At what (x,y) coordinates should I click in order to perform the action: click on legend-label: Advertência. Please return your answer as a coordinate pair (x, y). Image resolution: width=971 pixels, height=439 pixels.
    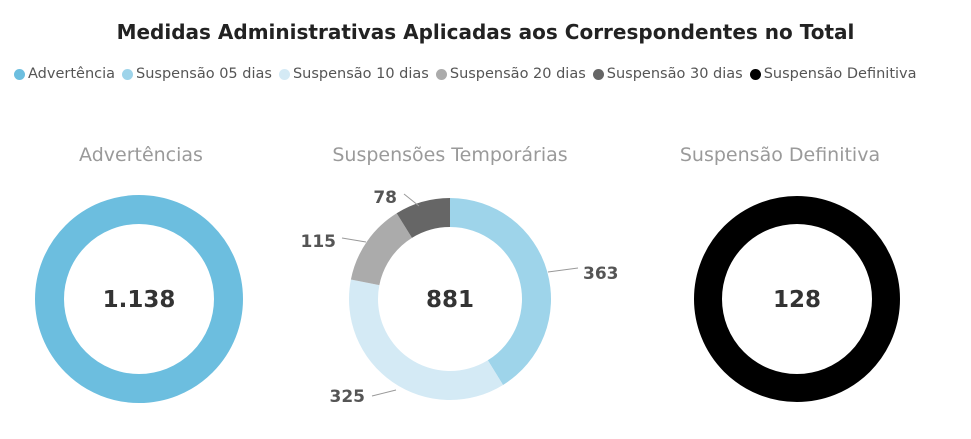
    Looking at the image, I should click on (72, 74).